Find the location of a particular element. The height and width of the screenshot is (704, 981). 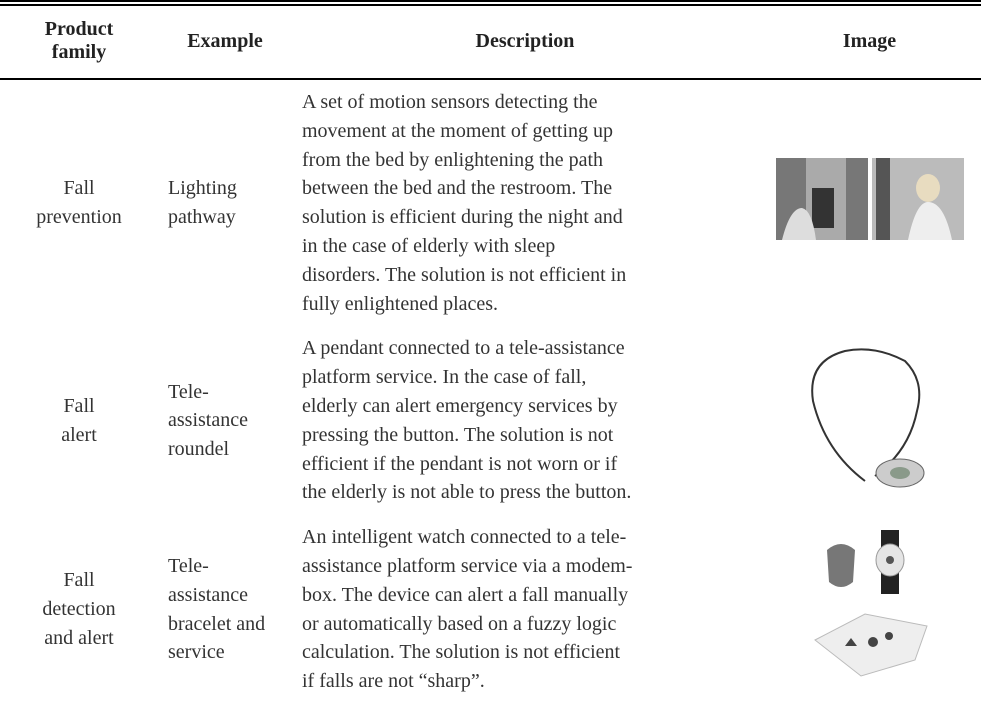

example-cell: Lighting pathway is located at coordinates (225, 202).